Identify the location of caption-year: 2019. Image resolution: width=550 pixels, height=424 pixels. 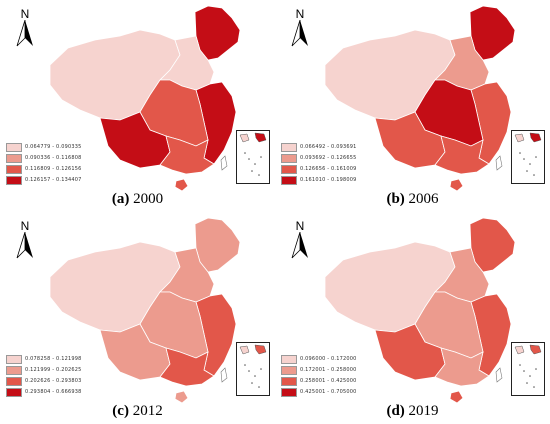
(423, 411).